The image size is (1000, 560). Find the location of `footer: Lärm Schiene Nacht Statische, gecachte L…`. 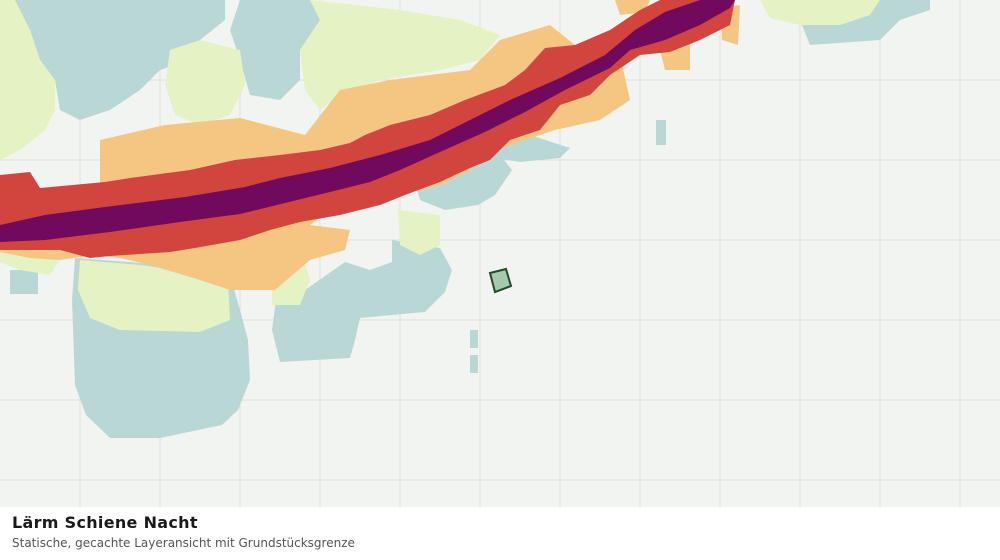

footer: Lärm Schiene Nacht Statische, gecachte L… is located at coordinates (500, 533).